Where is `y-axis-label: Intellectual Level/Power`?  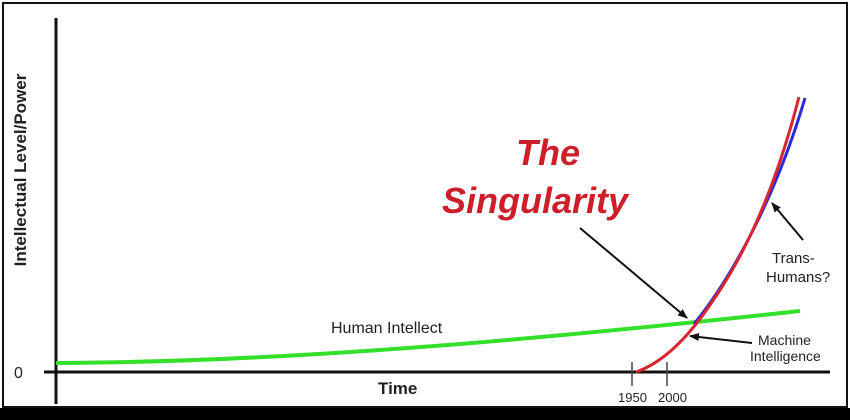 y-axis-label: Intellectual Level/Power is located at coordinates (20, 169).